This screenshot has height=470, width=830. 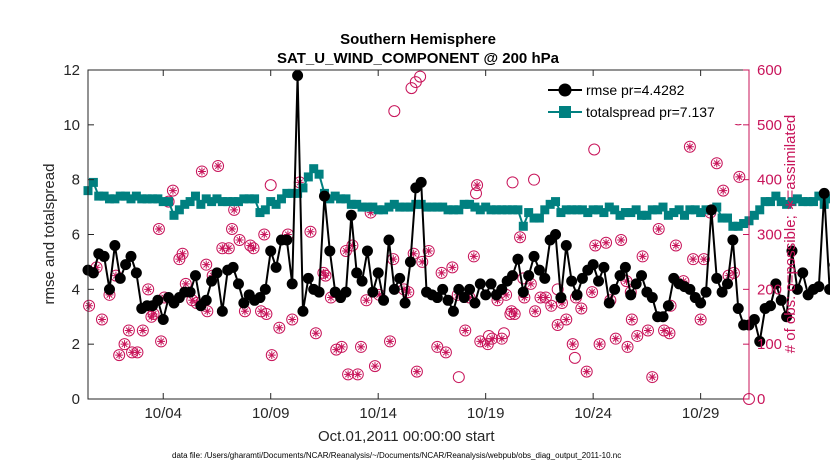 I want to click on y-tick-label: 12, so click(x=71, y=70).